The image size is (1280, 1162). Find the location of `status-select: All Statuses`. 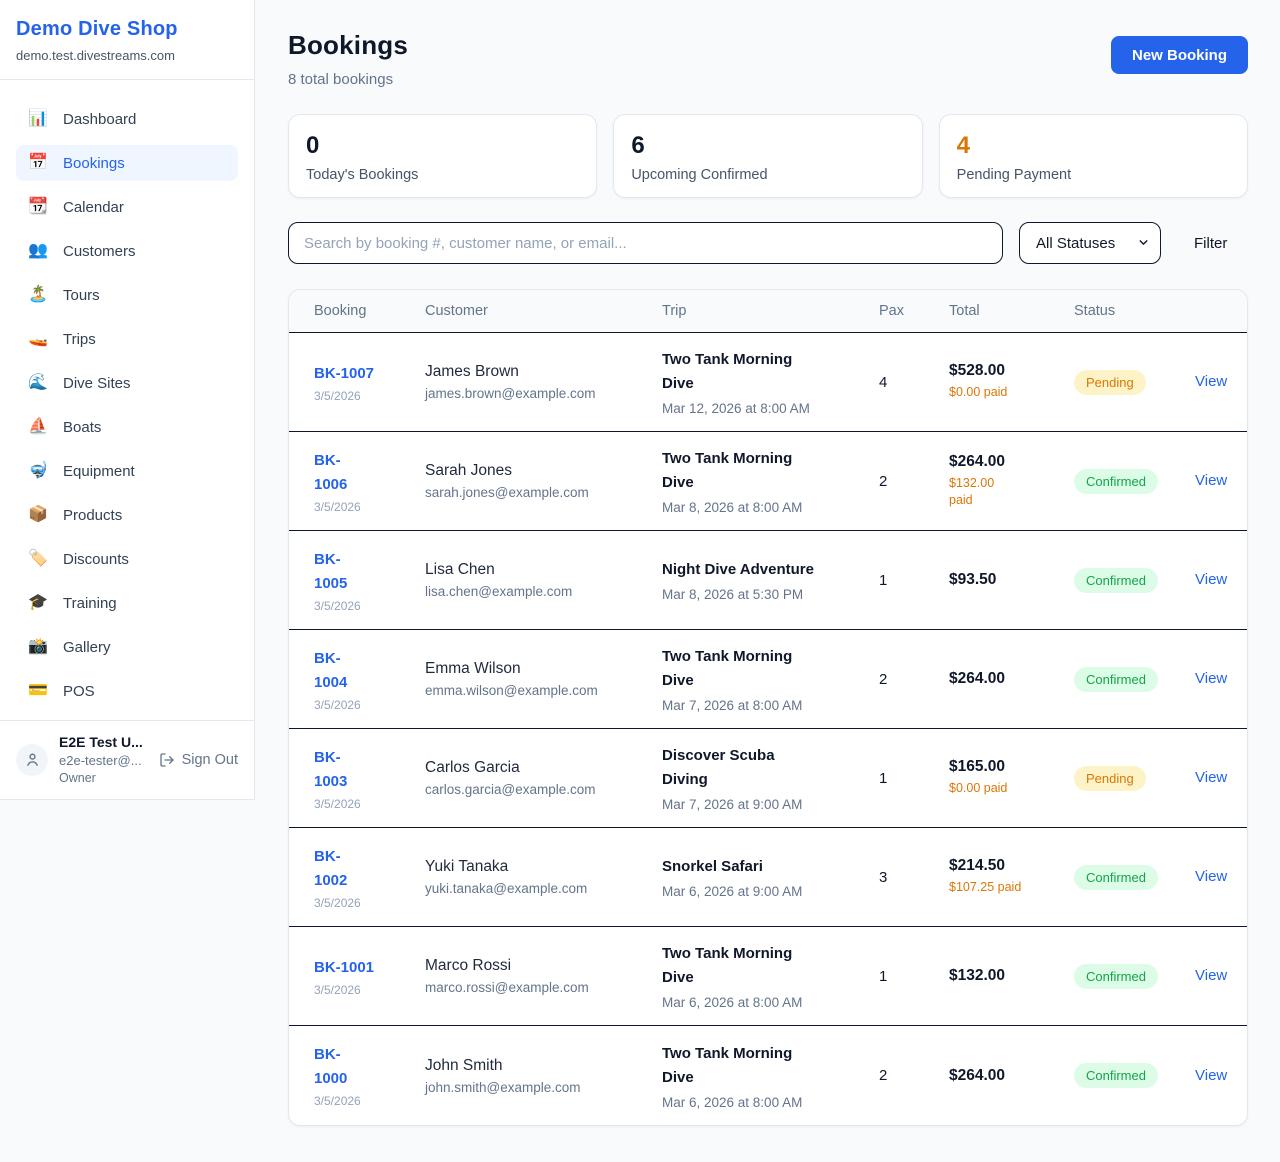

status-select: All Statuses is located at coordinates (1090, 243).